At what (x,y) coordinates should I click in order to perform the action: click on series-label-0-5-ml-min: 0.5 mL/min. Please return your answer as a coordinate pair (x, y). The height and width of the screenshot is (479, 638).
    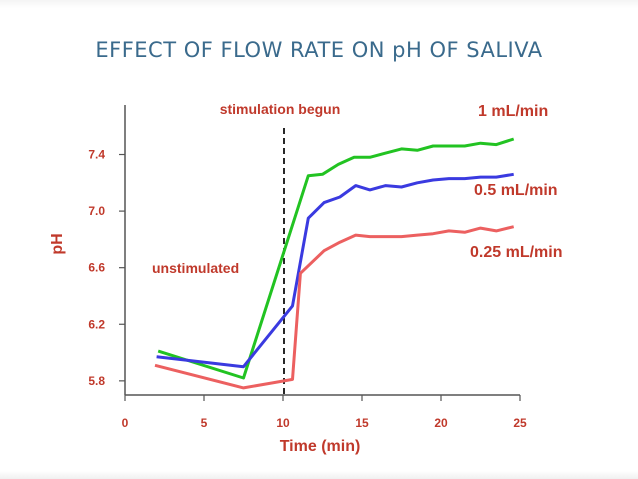
    Looking at the image, I should click on (516, 190).